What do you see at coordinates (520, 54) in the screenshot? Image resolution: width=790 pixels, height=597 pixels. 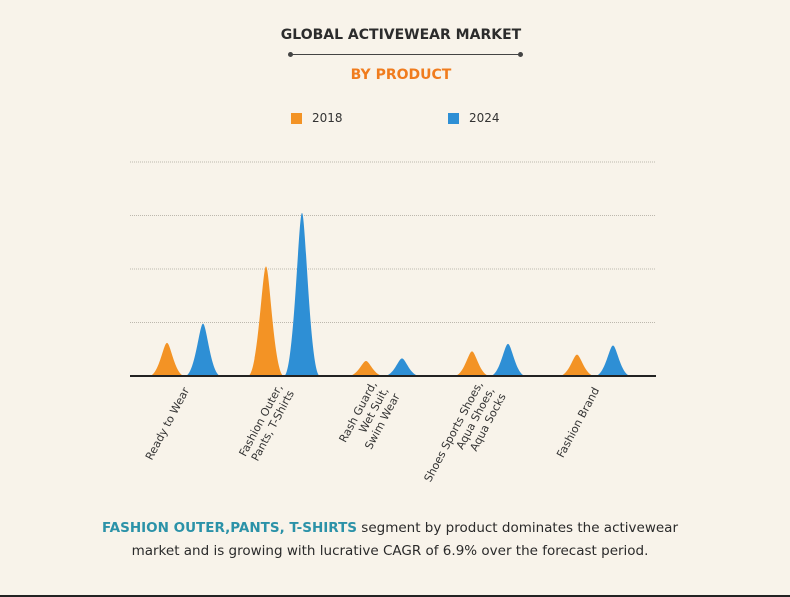 I see `divider-dot-right` at bounding box center [520, 54].